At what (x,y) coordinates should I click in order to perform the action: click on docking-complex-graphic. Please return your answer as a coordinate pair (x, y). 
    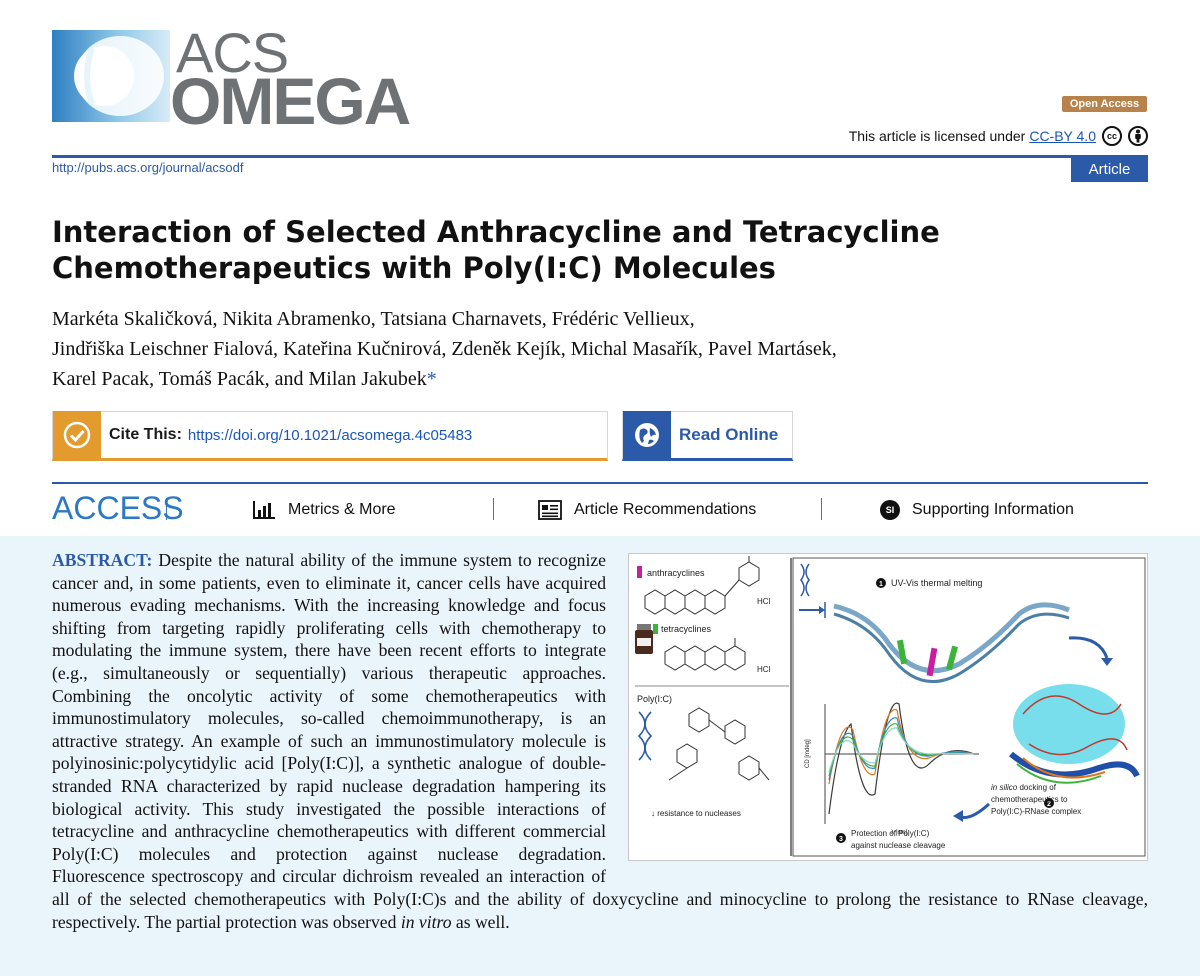
    Looking at the image, I should click on (1074, 734).